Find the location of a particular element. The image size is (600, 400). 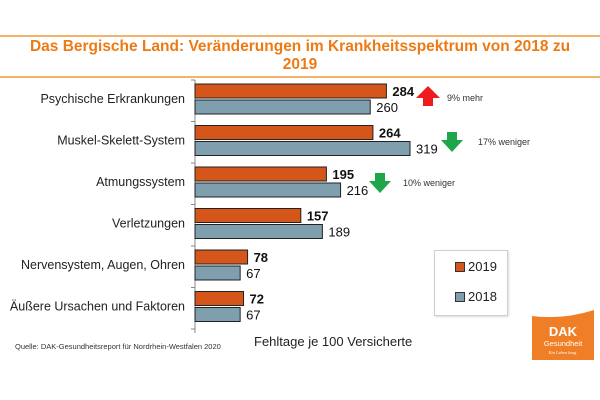

legend: 2019 2018 is located at coordinates (471, 283).